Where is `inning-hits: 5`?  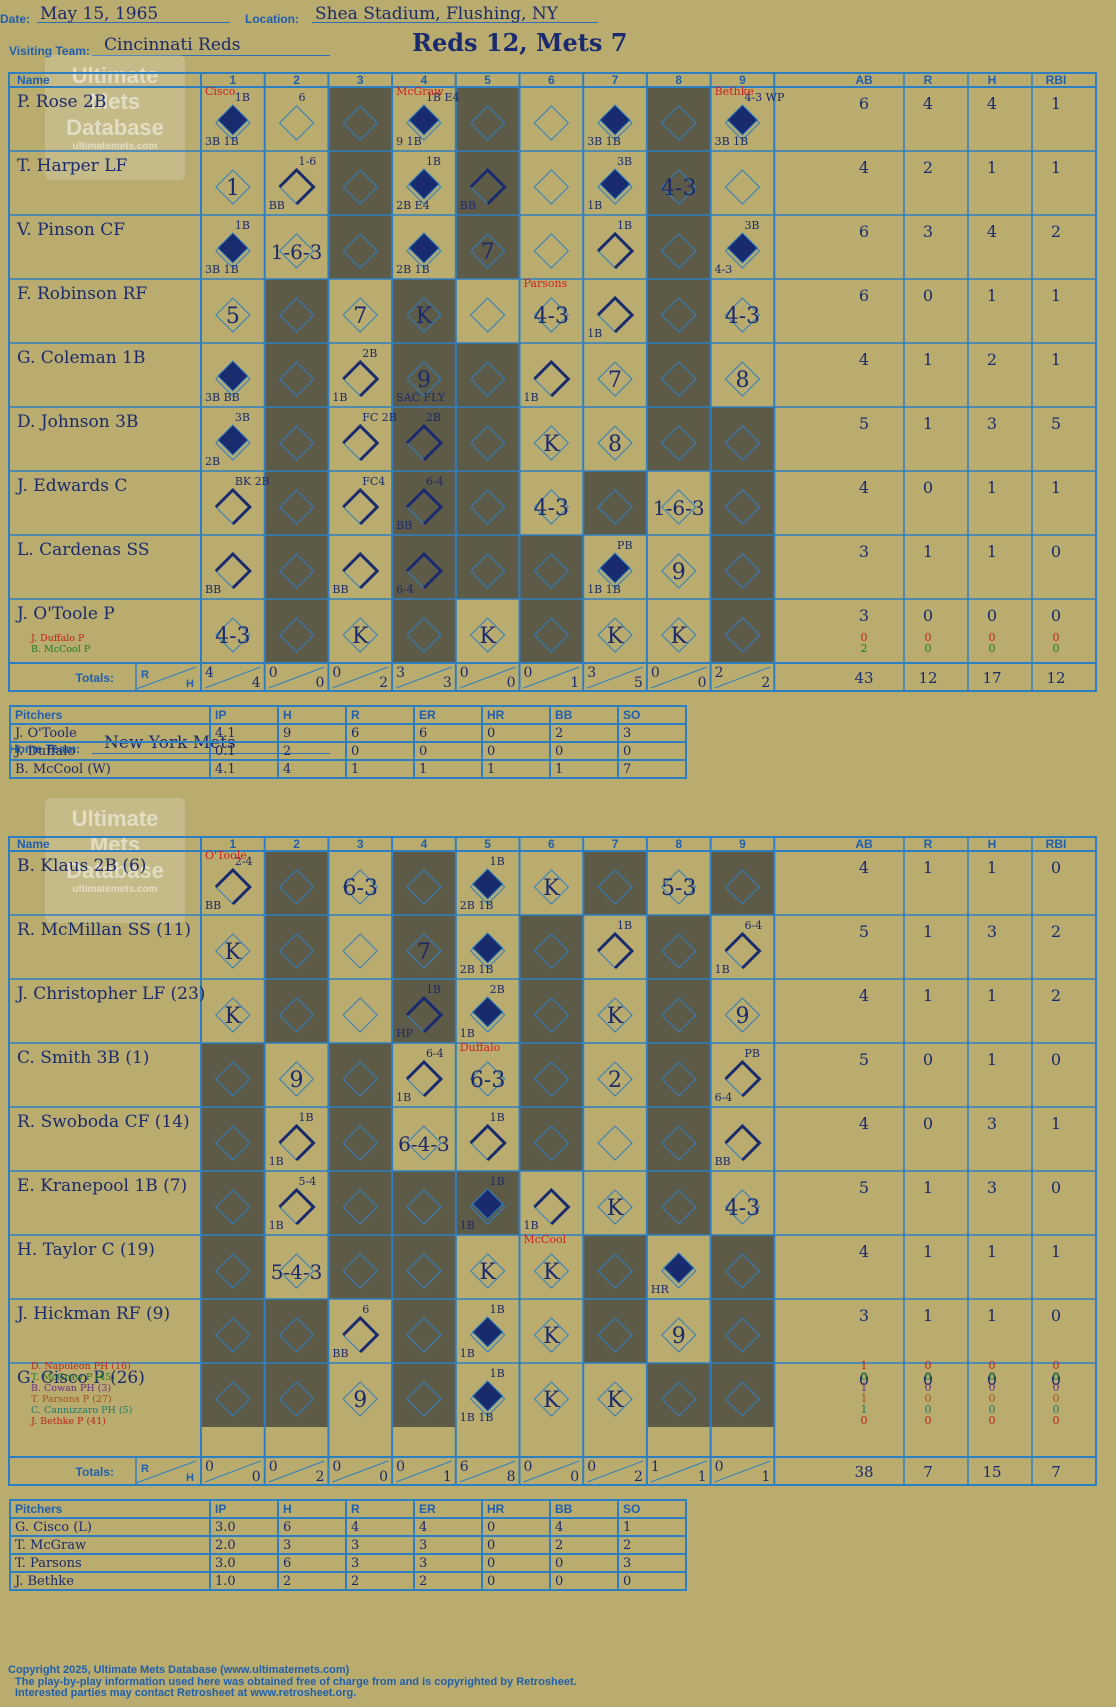
inning-hits: 5 is located at coordinates (638, 683).